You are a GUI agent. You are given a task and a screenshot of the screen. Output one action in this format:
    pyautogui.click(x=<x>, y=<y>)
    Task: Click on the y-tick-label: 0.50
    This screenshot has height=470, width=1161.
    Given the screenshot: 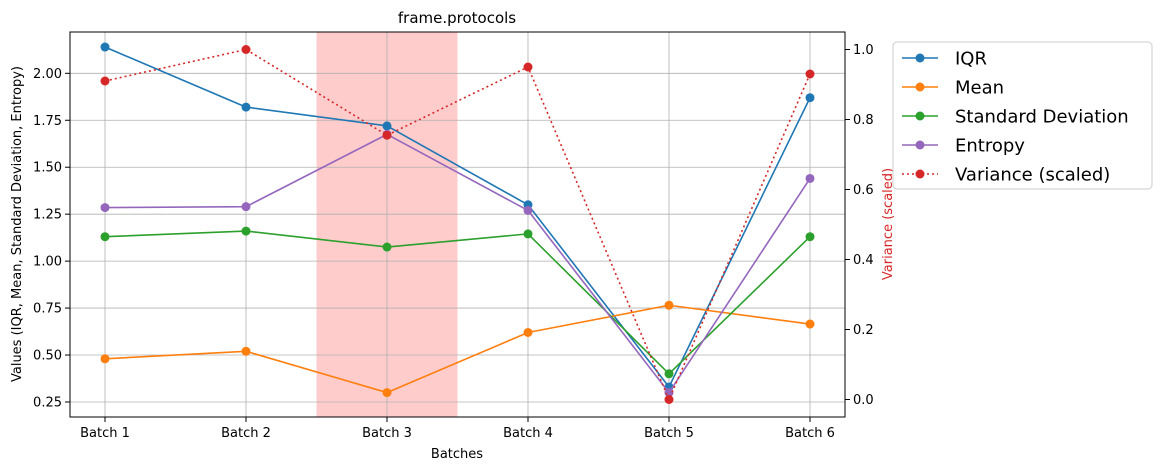 What is the action you would take?
    pyautogui.click(x=47, y=356)
    